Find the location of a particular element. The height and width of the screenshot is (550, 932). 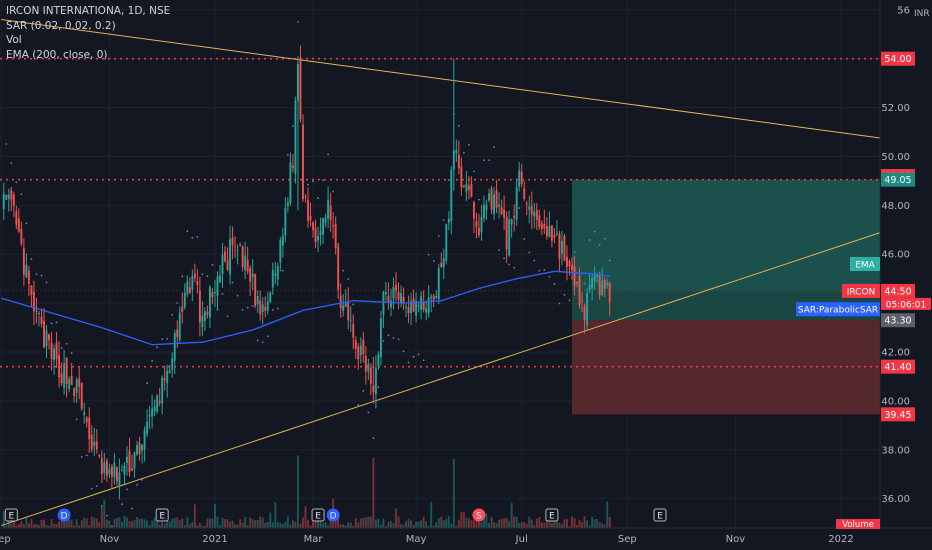

sar-tag-box is located at coordinates (838, 309).